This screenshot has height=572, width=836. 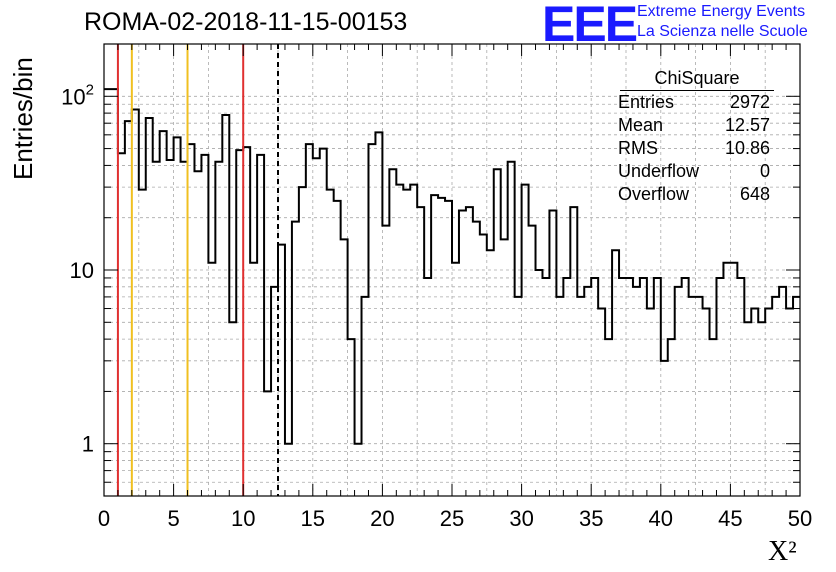 I want to click on x-axis-label: X², so click(x=782, y=551).